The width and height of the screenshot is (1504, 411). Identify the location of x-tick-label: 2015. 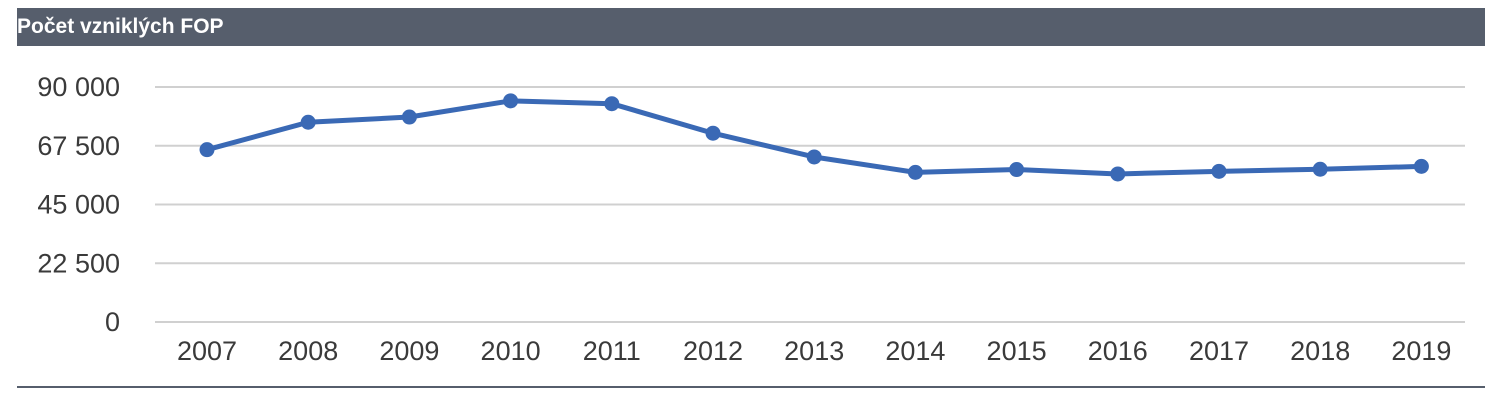
(1017, 351).